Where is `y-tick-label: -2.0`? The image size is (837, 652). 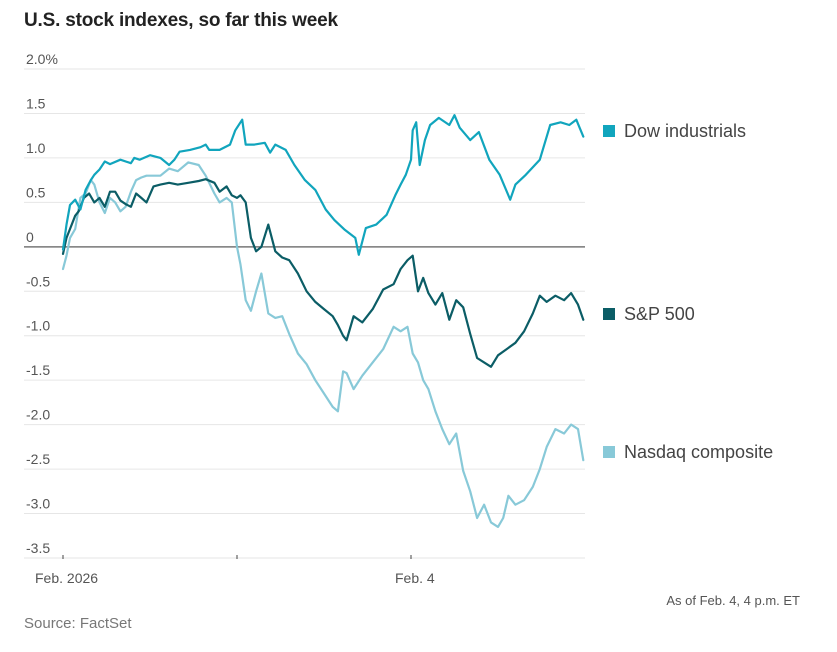 y-tick-label: -2.0 is located at coordinates (38, 415).